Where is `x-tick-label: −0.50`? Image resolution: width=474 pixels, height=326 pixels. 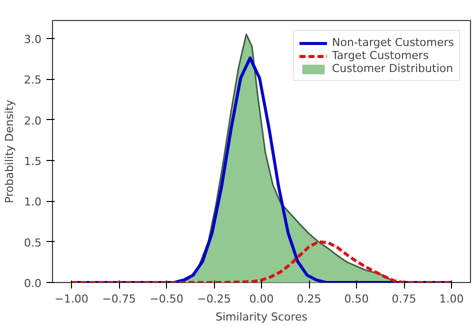 x-tick-label: −0.50 is located at coordinates (167, 299).